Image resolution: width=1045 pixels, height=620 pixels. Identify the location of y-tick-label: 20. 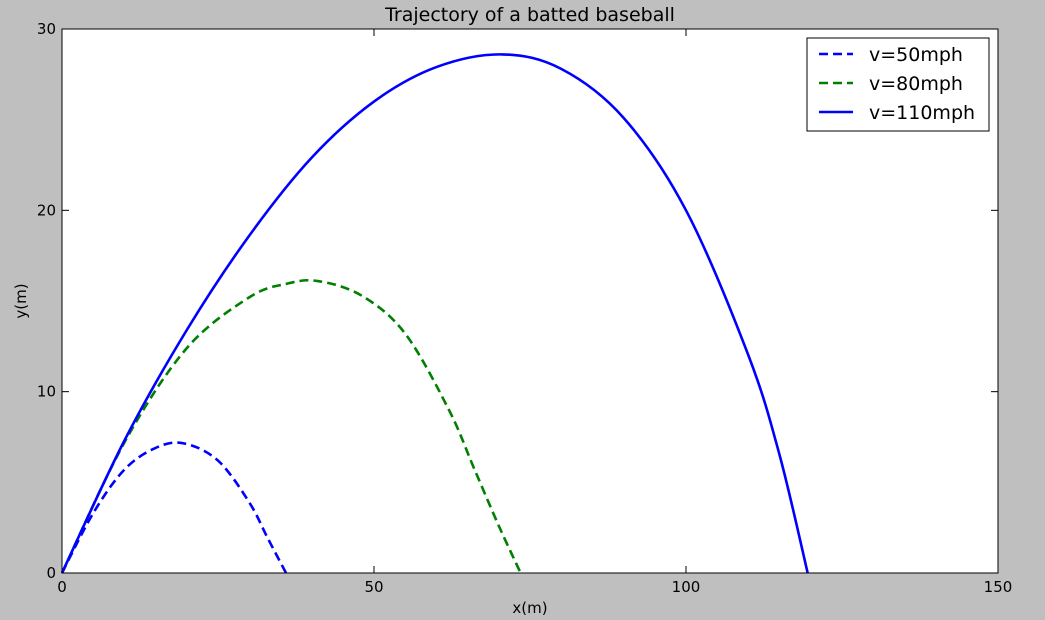
(46, 210).